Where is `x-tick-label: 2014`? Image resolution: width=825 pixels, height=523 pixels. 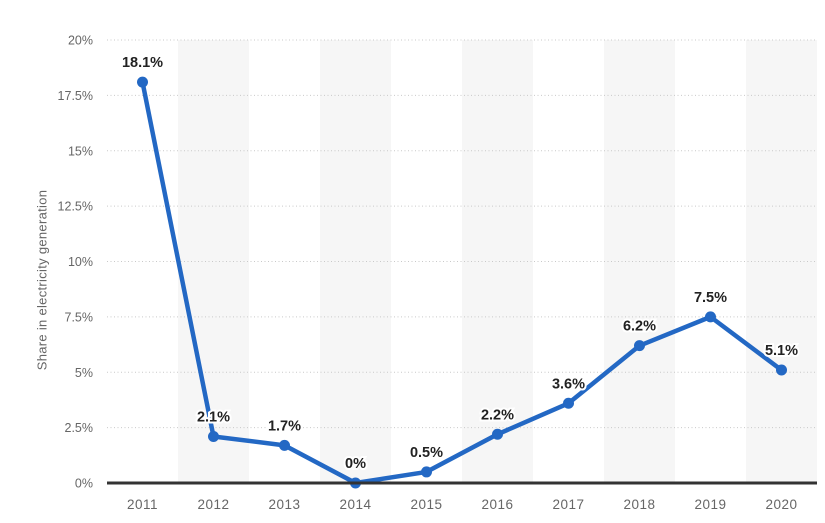 x-tick-label: 2014 is located at coordinates (355, 504).